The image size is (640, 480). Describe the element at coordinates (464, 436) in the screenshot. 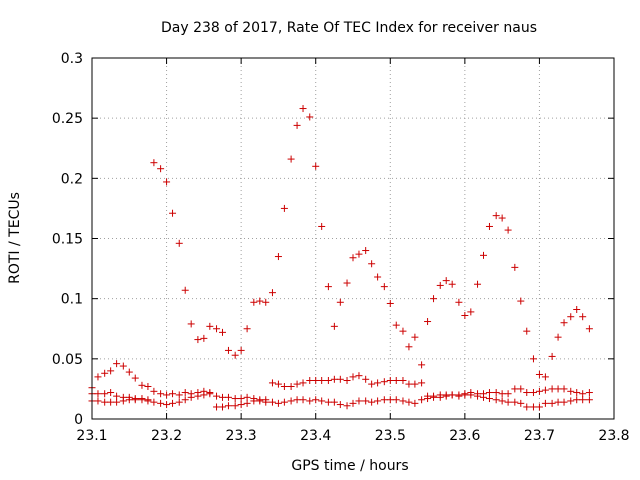

I see `x-tick-label: 23.6` at that location.